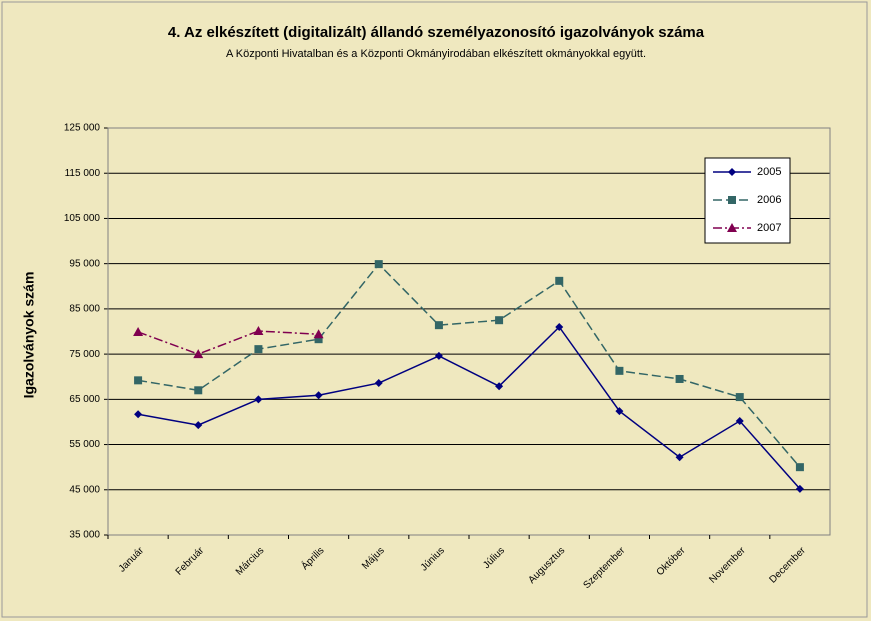  I want to click on y-tick-label: 35 000, so click(84, 535).